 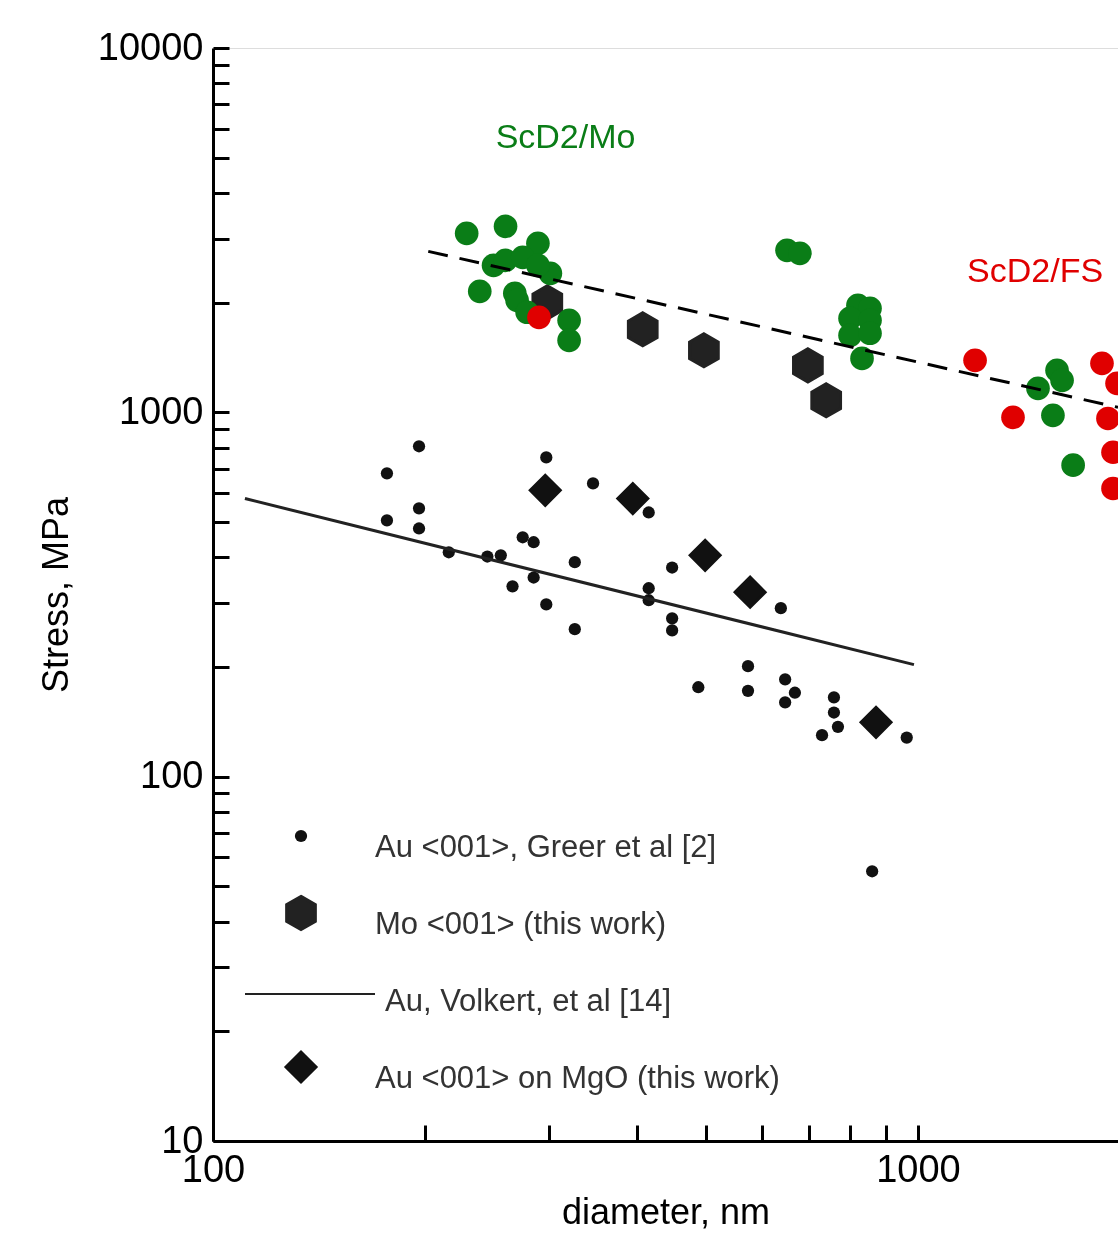 I want to click on legend-label: Au <001>, Greer et al [2], so click(x=546, y=846).